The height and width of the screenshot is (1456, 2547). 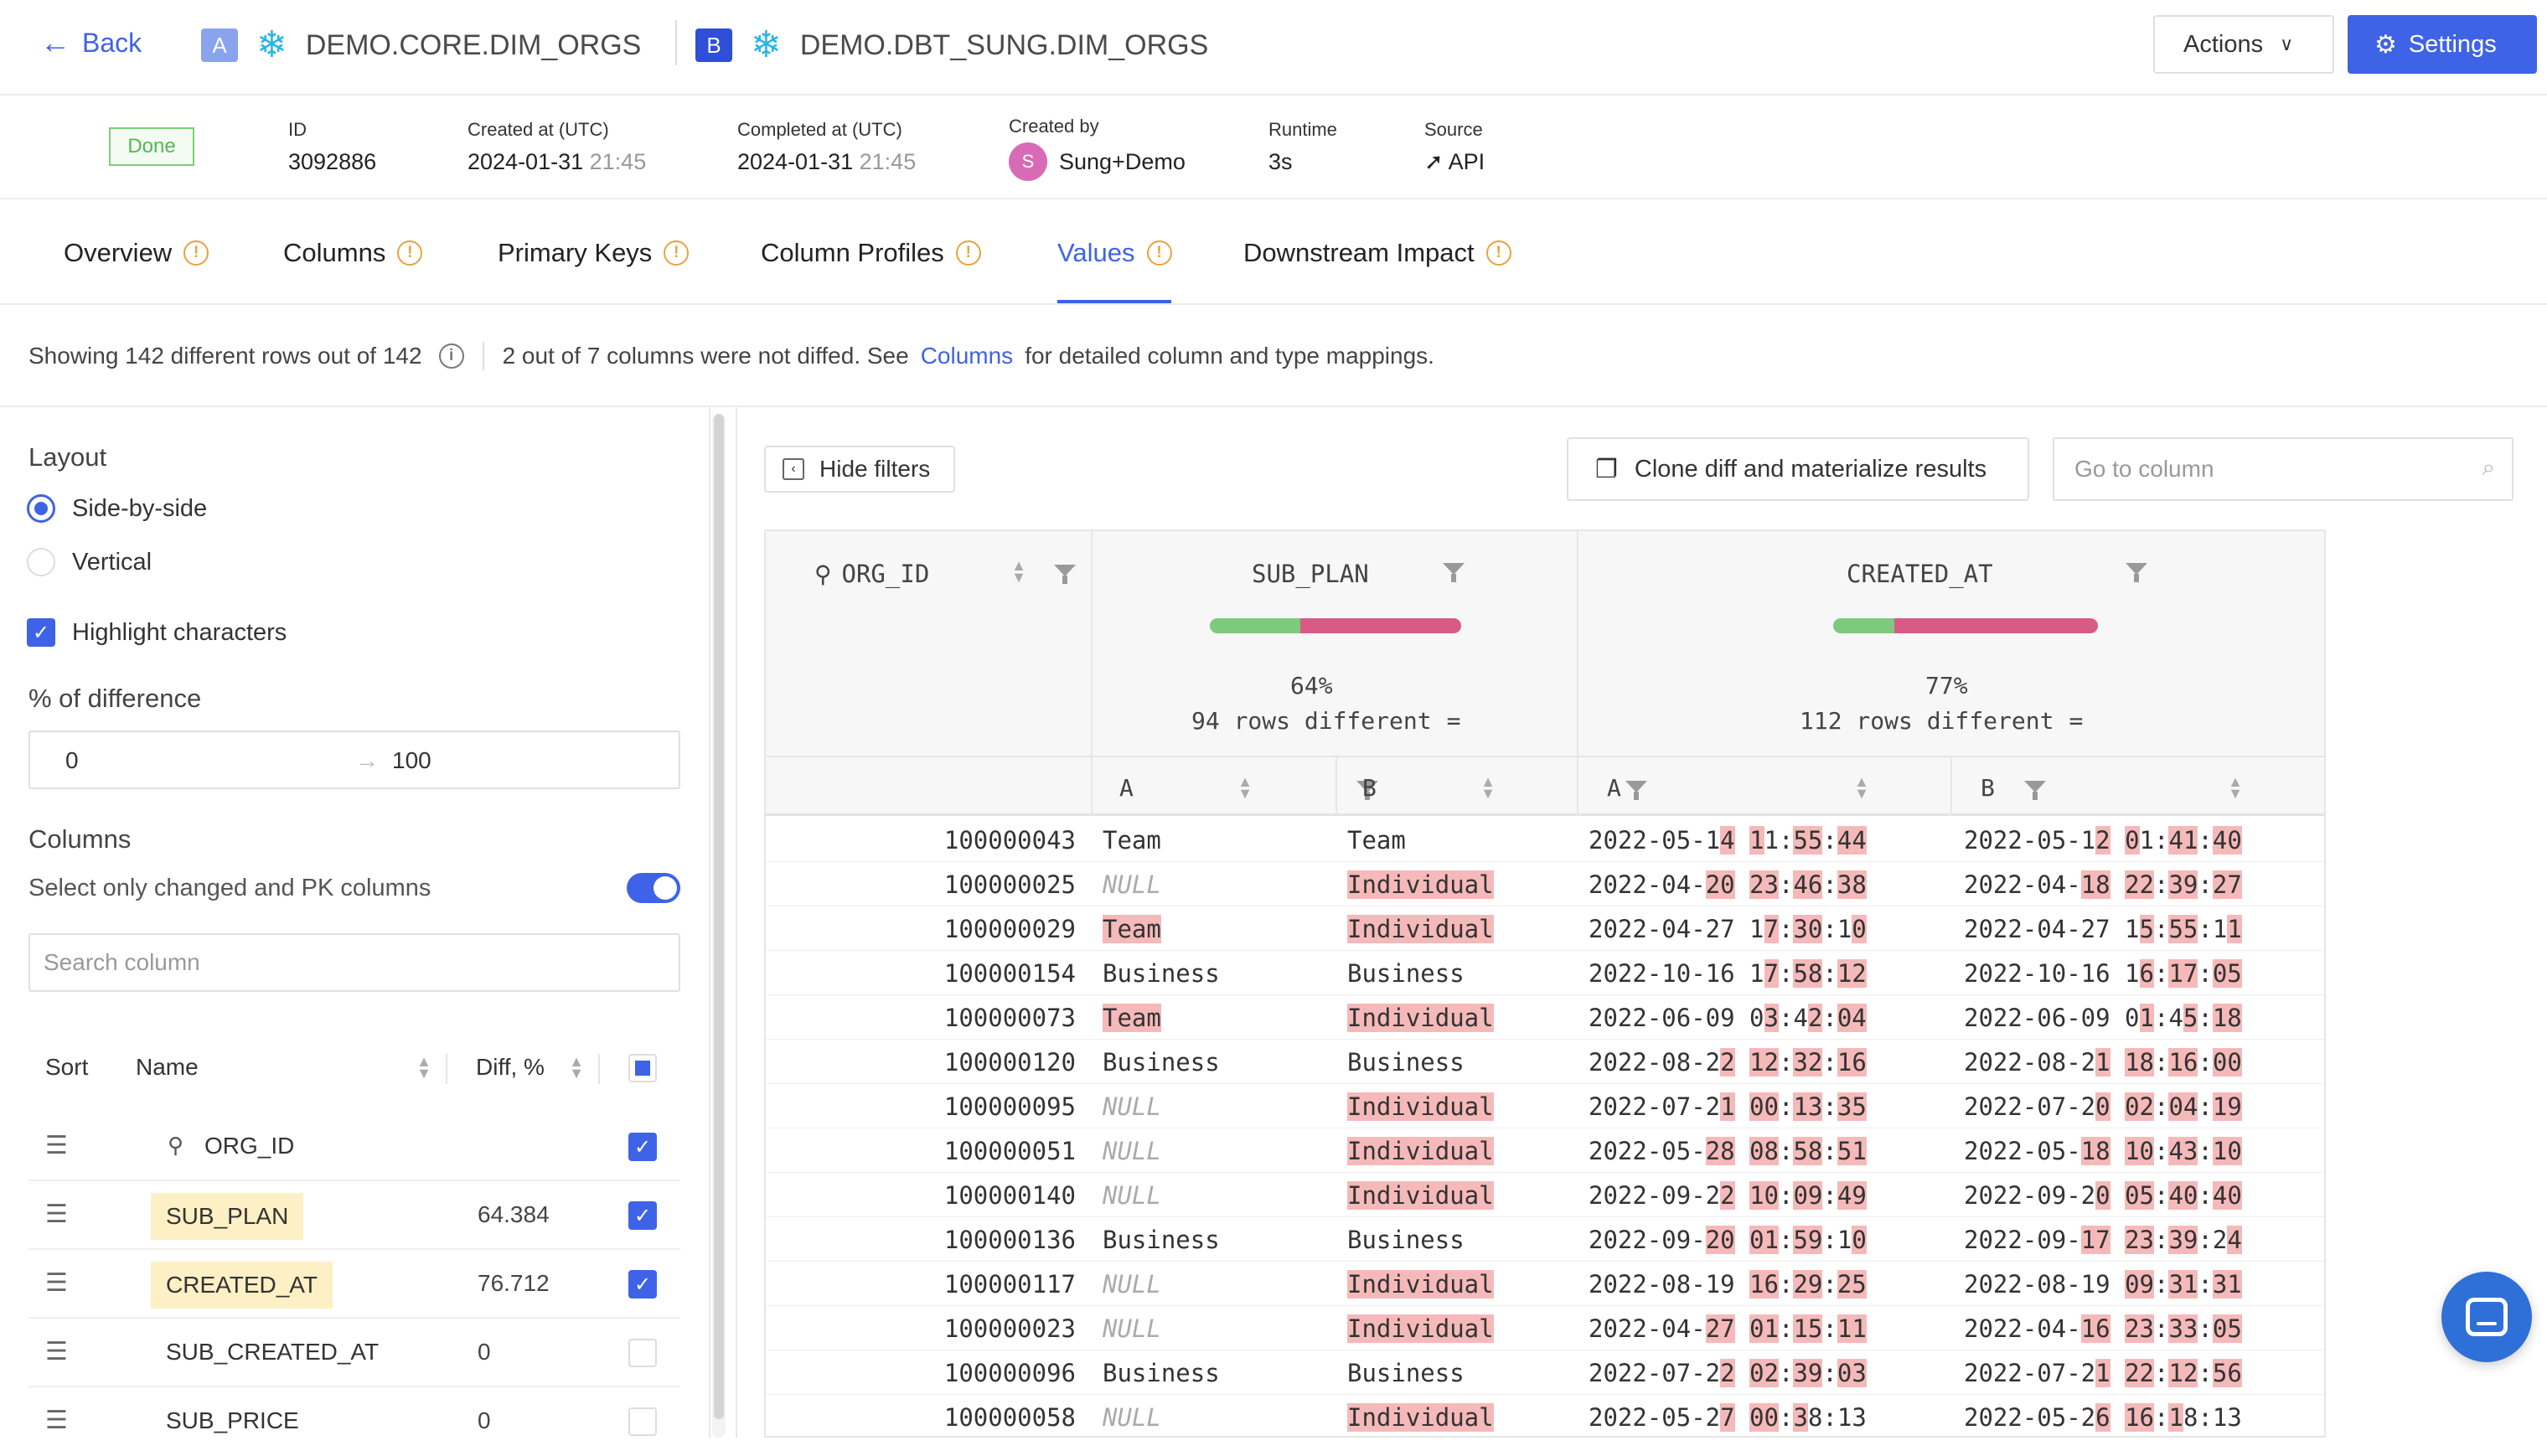 I want to click on org-id-cell: 100000051, so click(x=1009, y=1151).